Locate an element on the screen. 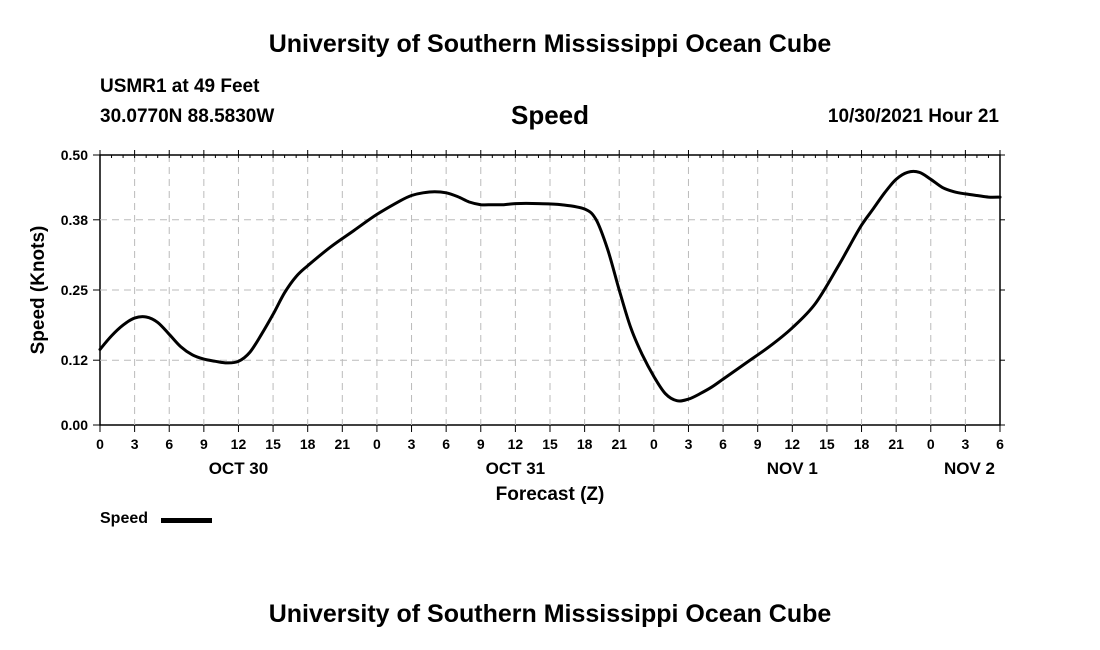 This screenshot has height=650, width=1100. y-tick-label: 0.38 is located at coordinates (74, 220).